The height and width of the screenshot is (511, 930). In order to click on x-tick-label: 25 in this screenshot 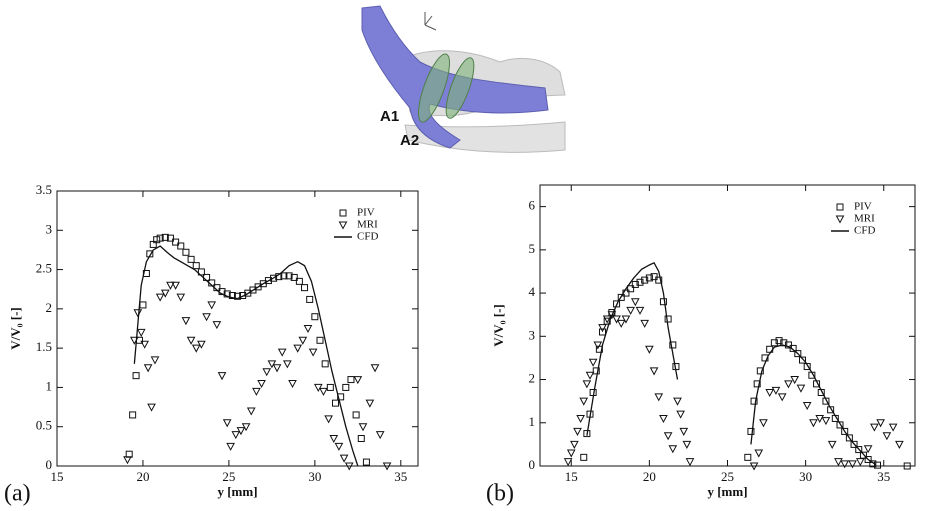, I will do `click(727, 476)`.